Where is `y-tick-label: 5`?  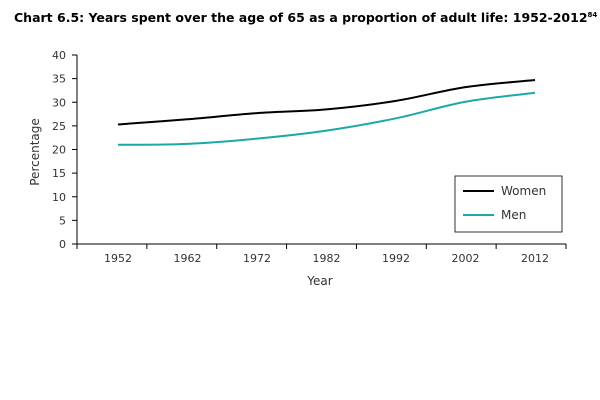 y-tick-label: 5 is located at coordinates (62, 220).